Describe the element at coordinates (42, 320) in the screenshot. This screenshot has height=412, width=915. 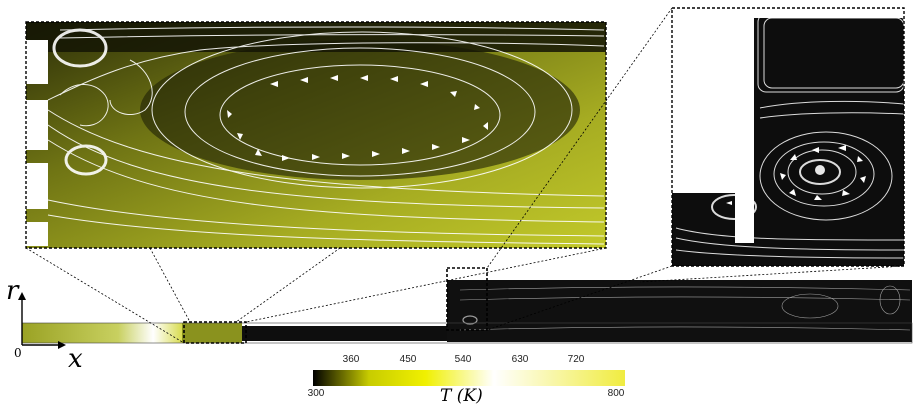
I see `axes` at that location.